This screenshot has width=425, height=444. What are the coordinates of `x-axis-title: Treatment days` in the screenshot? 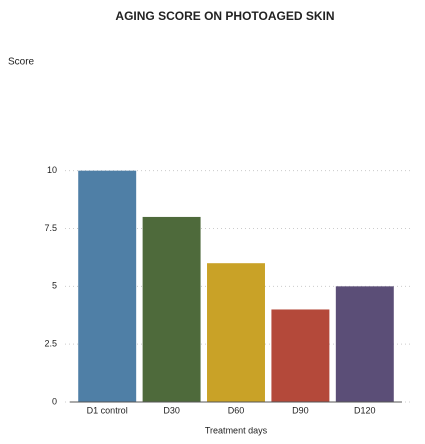 It's located at (236, 430).